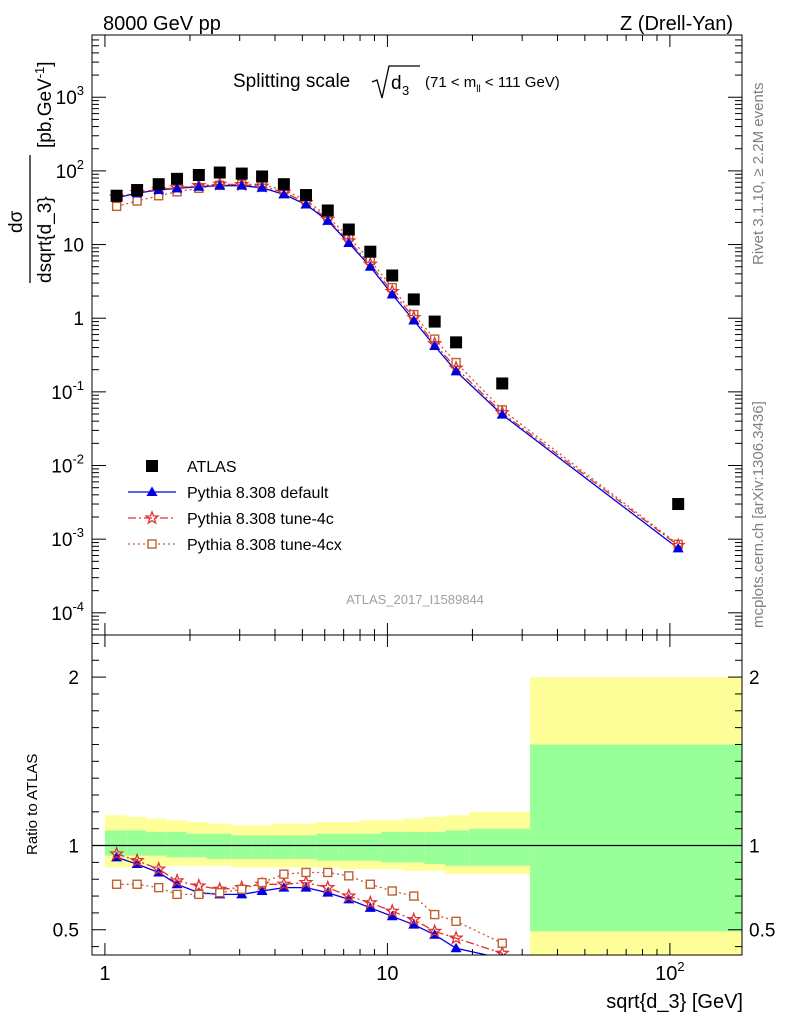  What do you see at coordinates (70, 96) in the screenshot?
I see `y-tick-label: 10³` at bounding box center [70, 96].